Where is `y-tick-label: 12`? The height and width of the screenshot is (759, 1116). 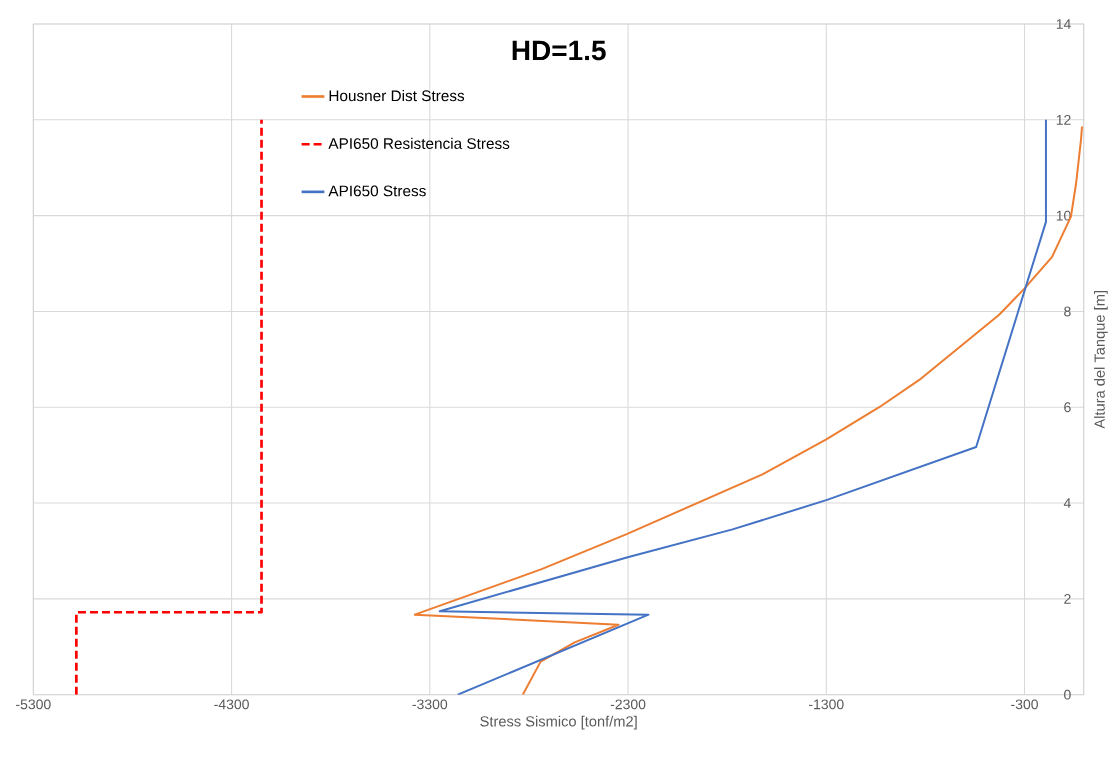 y-tick-label: 12 is located at coordinates (1063, 120).